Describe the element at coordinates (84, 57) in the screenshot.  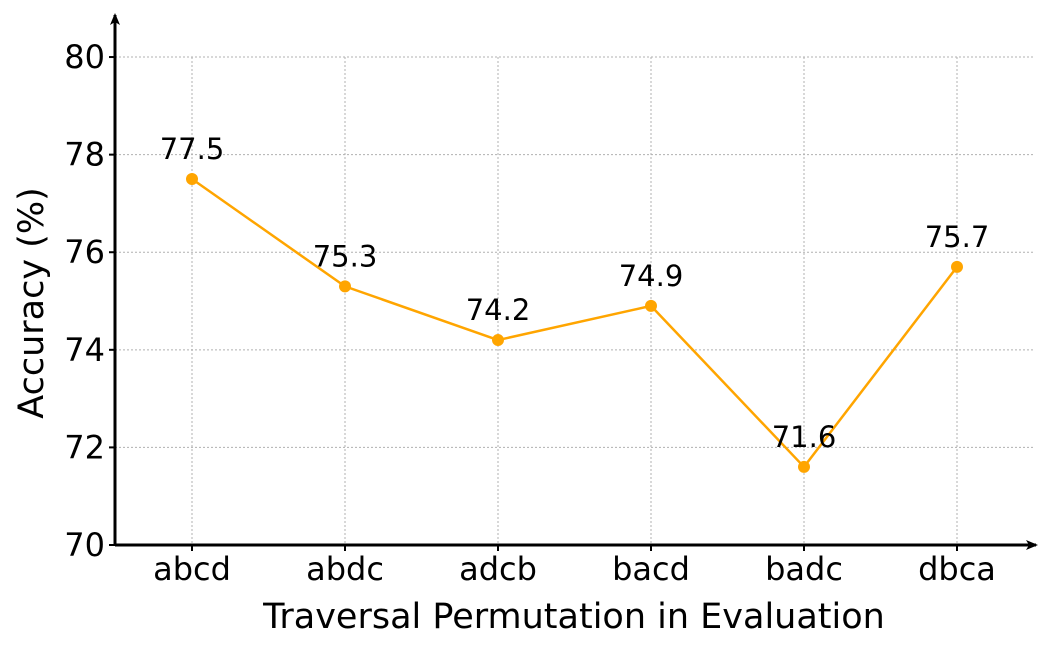
I see `y-tick-label: 80` at that location.